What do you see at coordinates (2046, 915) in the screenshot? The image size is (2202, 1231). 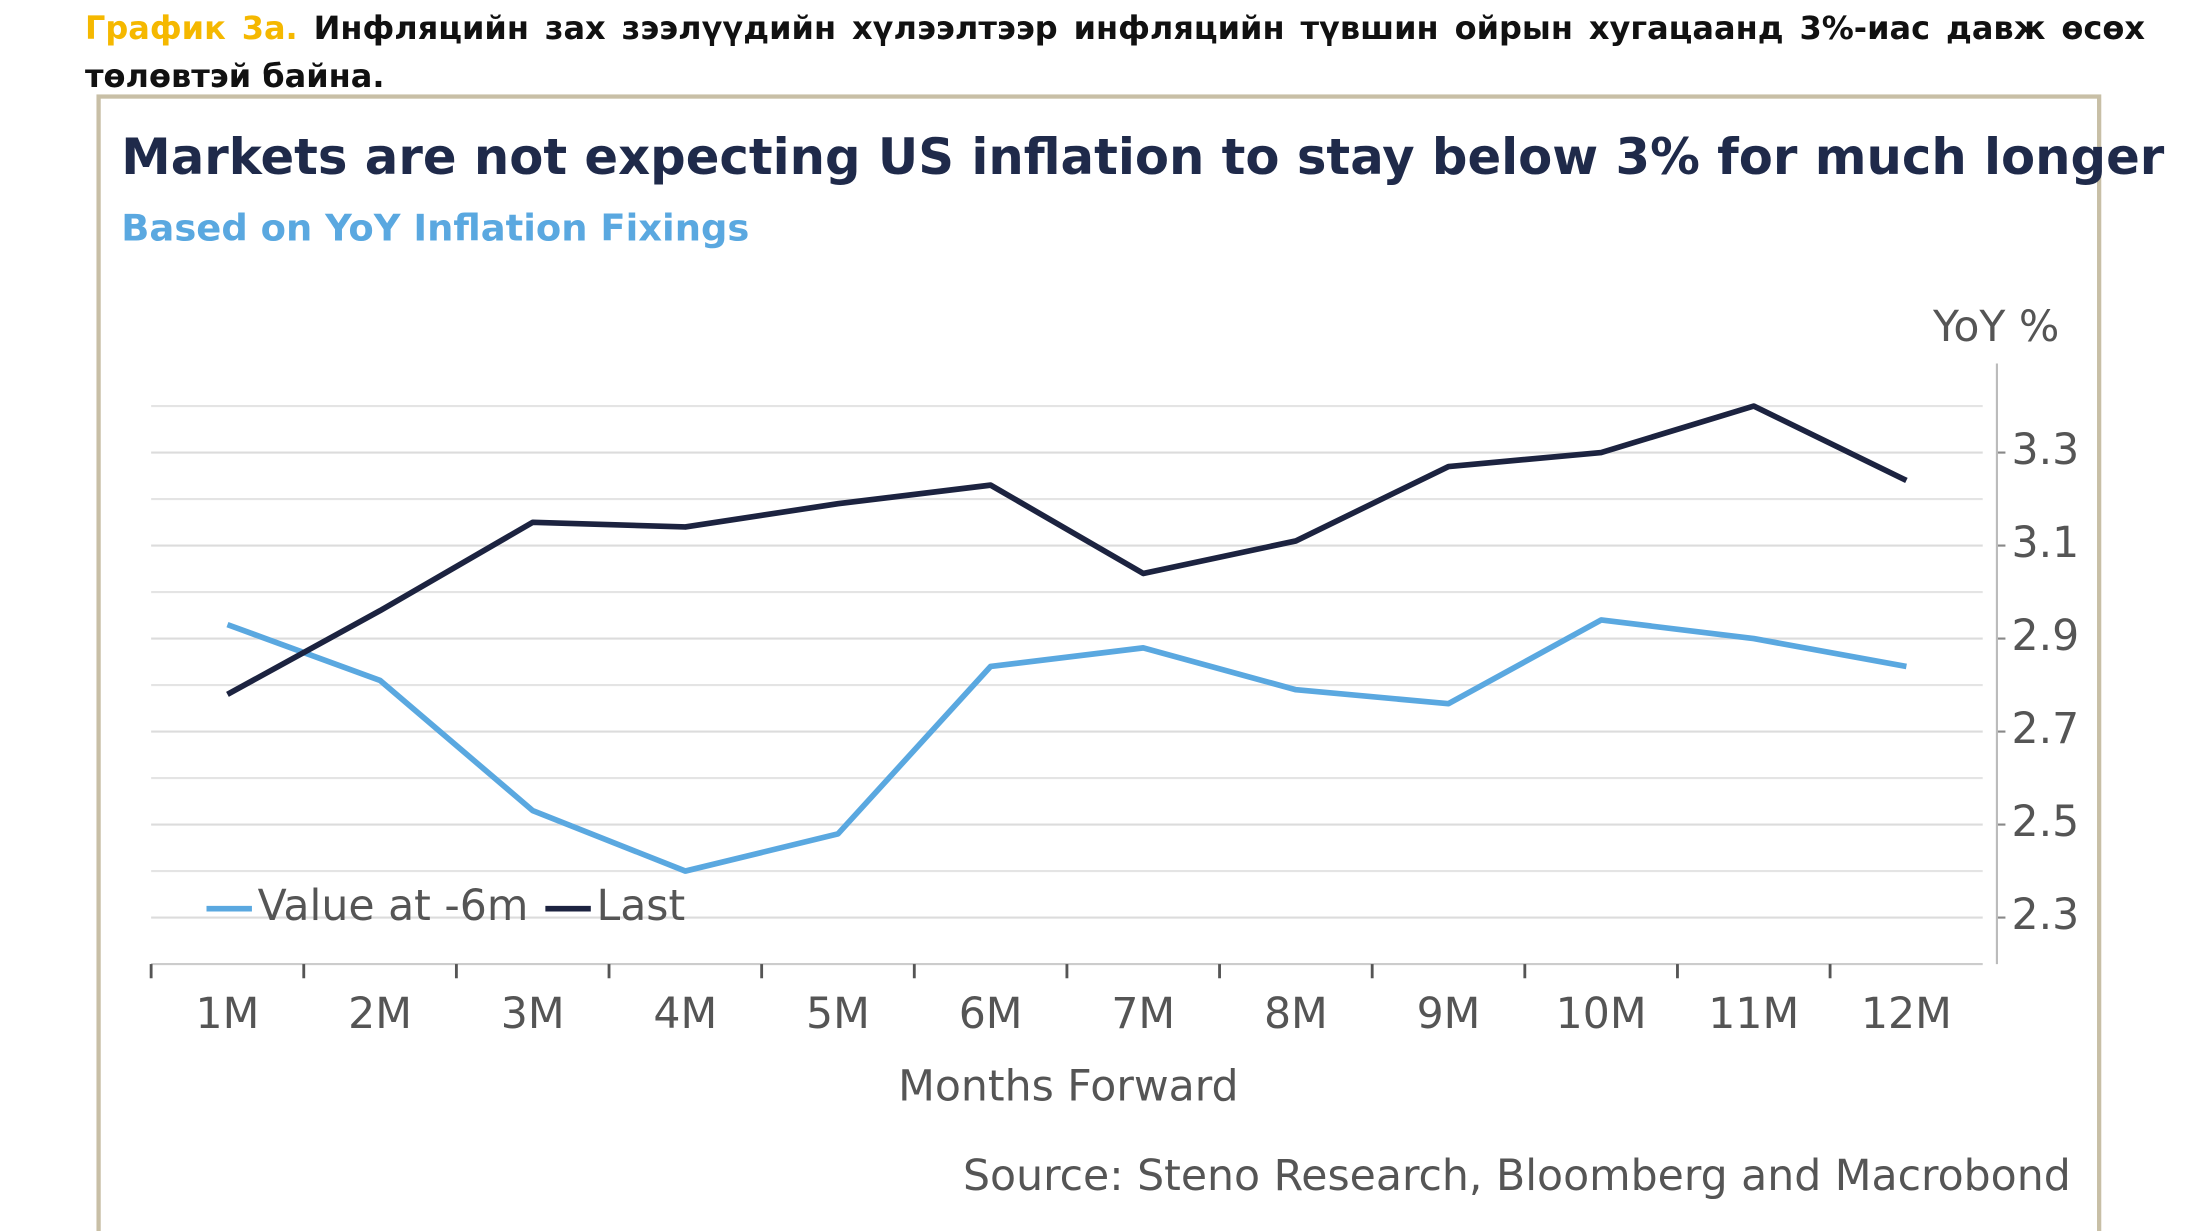 I see `y-tick-label: 2.3` at bounding box center [2046, 915].